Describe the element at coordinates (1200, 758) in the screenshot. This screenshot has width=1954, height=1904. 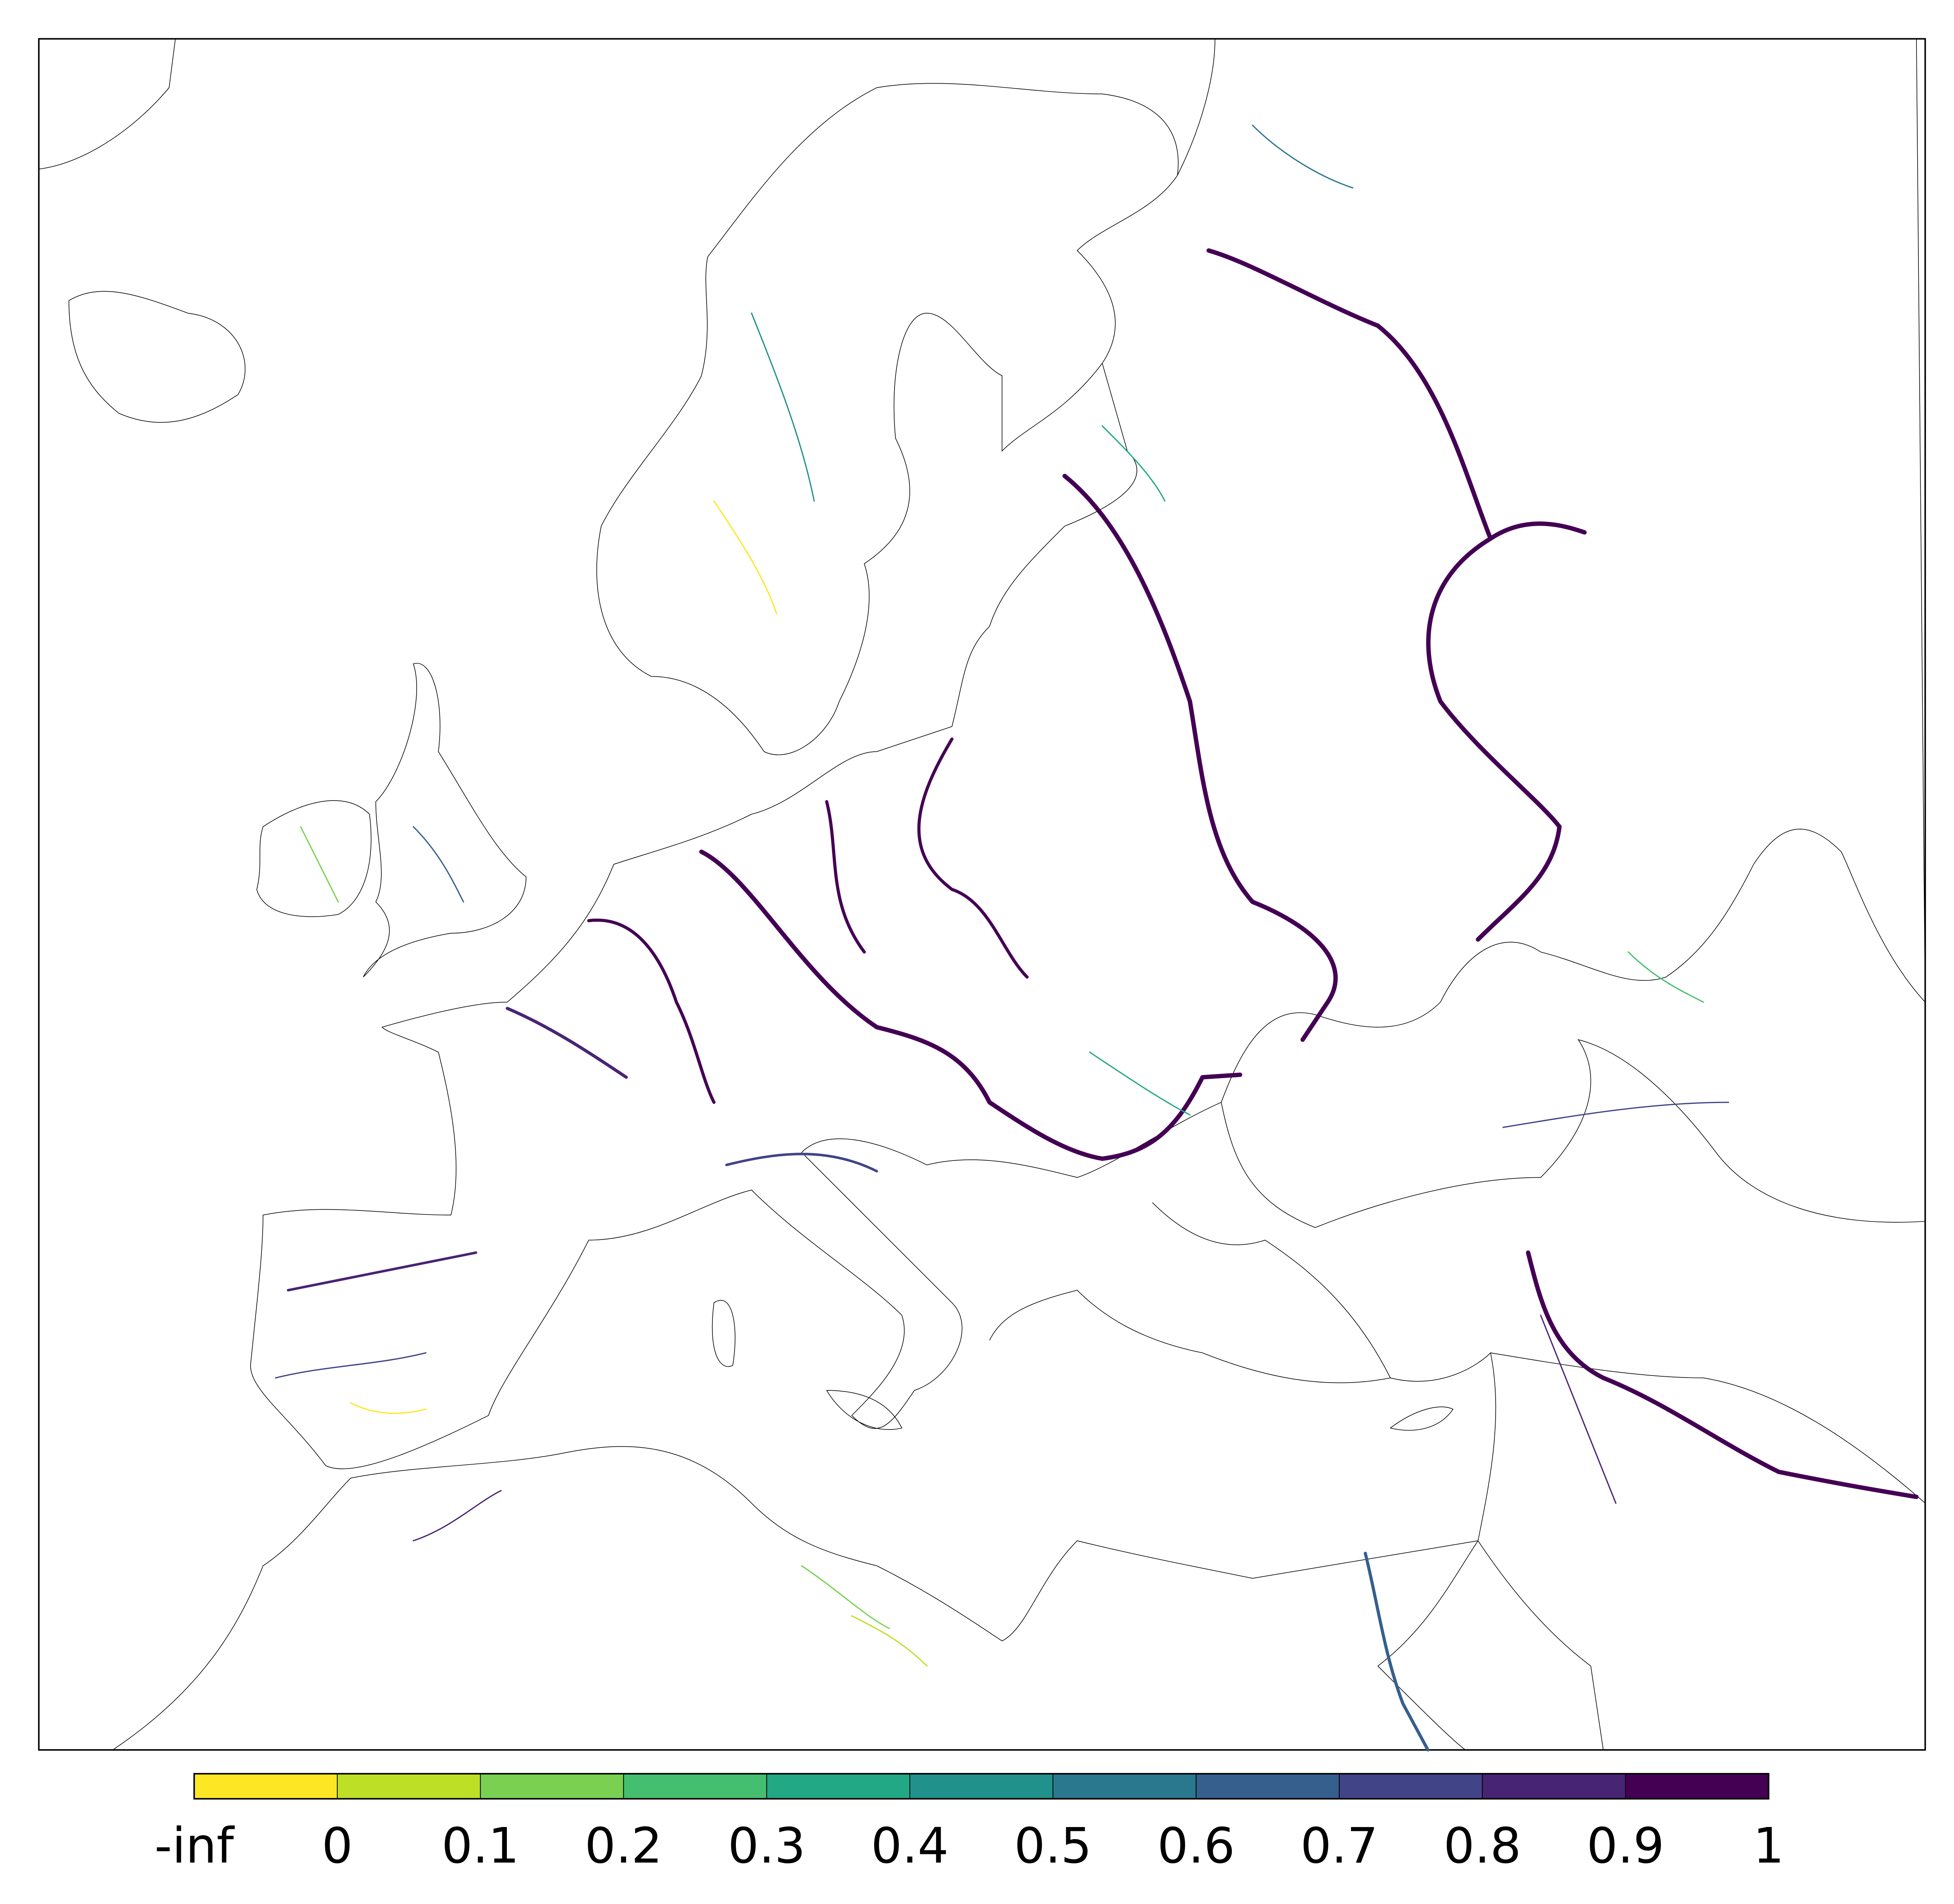
I see `river-dnieper` at that location.